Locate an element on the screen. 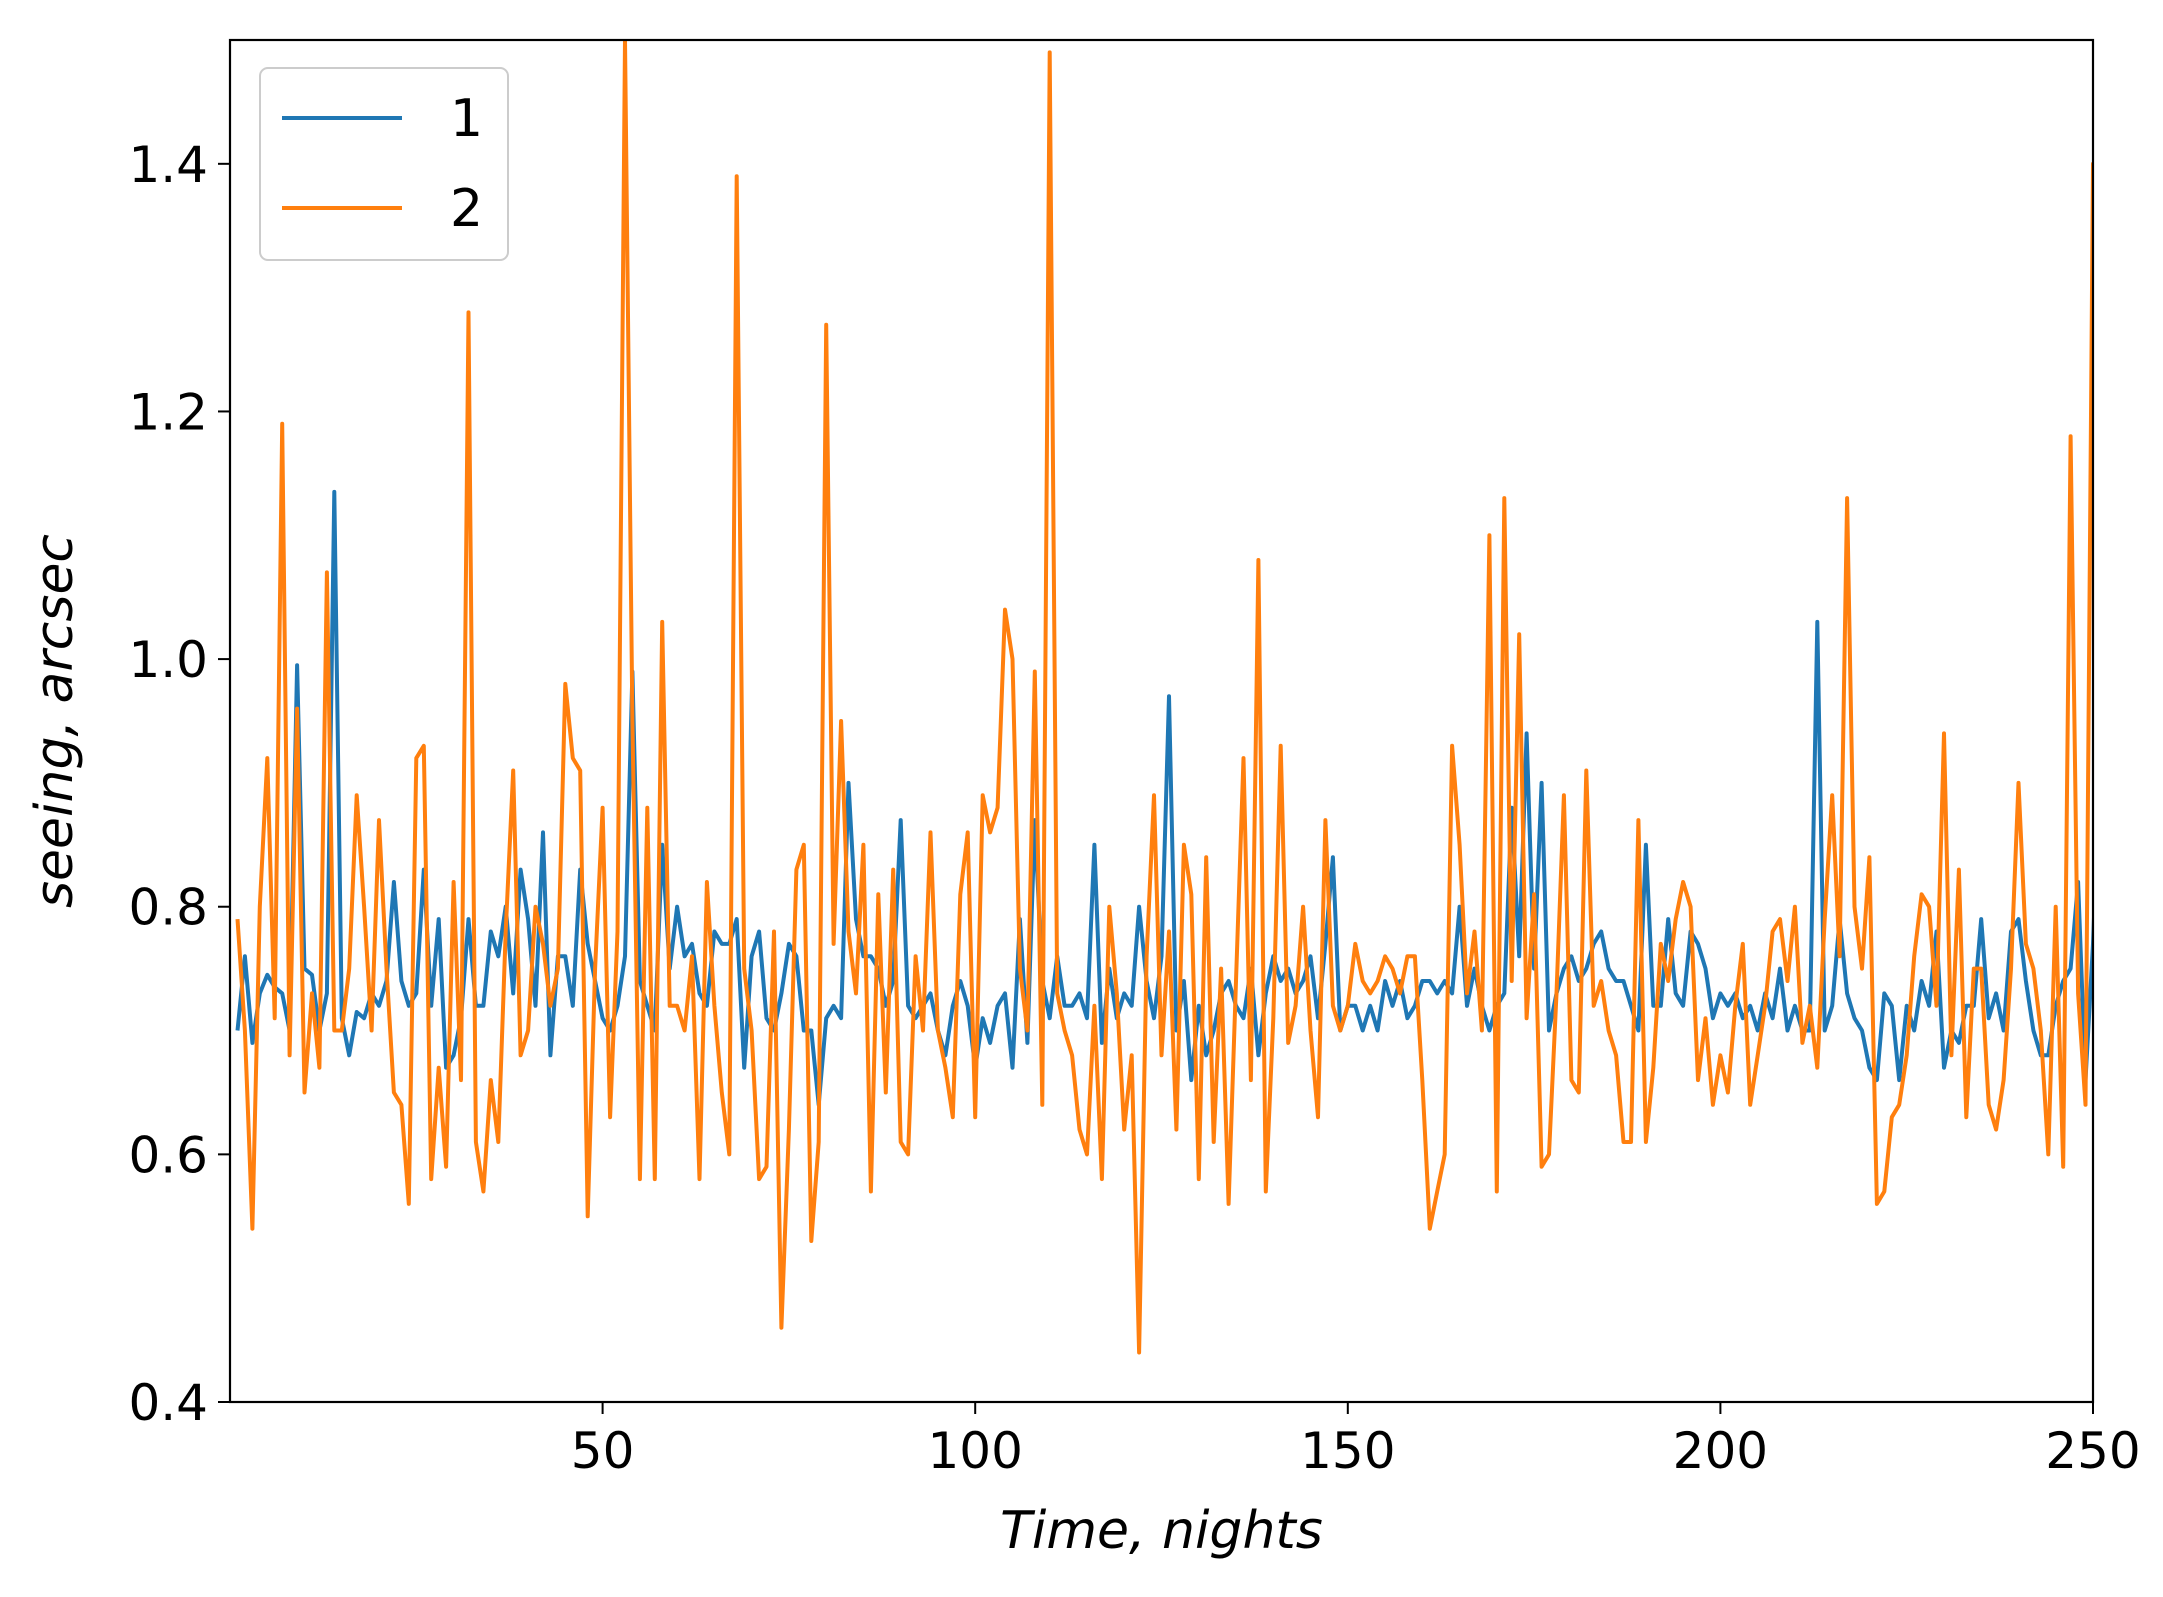 This screenshot has width=2163, height=1597. y-tick-label: 0.6 is located at coordinates (168, 1155).